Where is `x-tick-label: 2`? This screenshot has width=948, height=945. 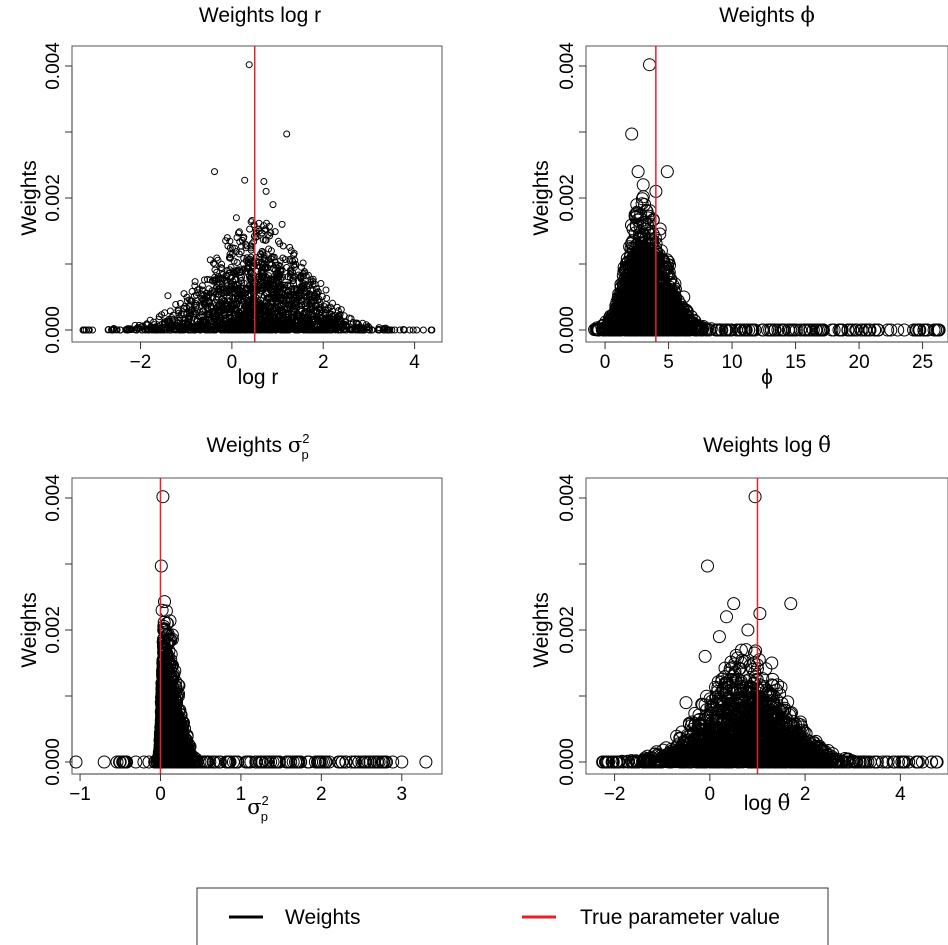 x-tick-label: 2 is located at coordinates (323, 362).